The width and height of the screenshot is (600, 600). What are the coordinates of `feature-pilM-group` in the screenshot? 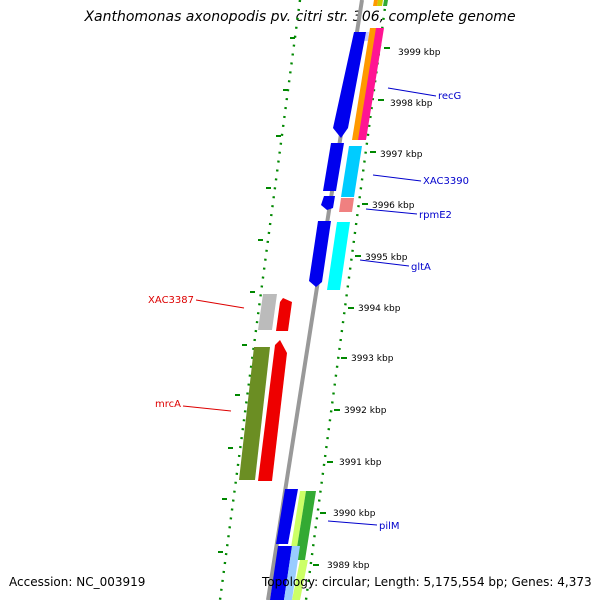 It's located at (293, 544).